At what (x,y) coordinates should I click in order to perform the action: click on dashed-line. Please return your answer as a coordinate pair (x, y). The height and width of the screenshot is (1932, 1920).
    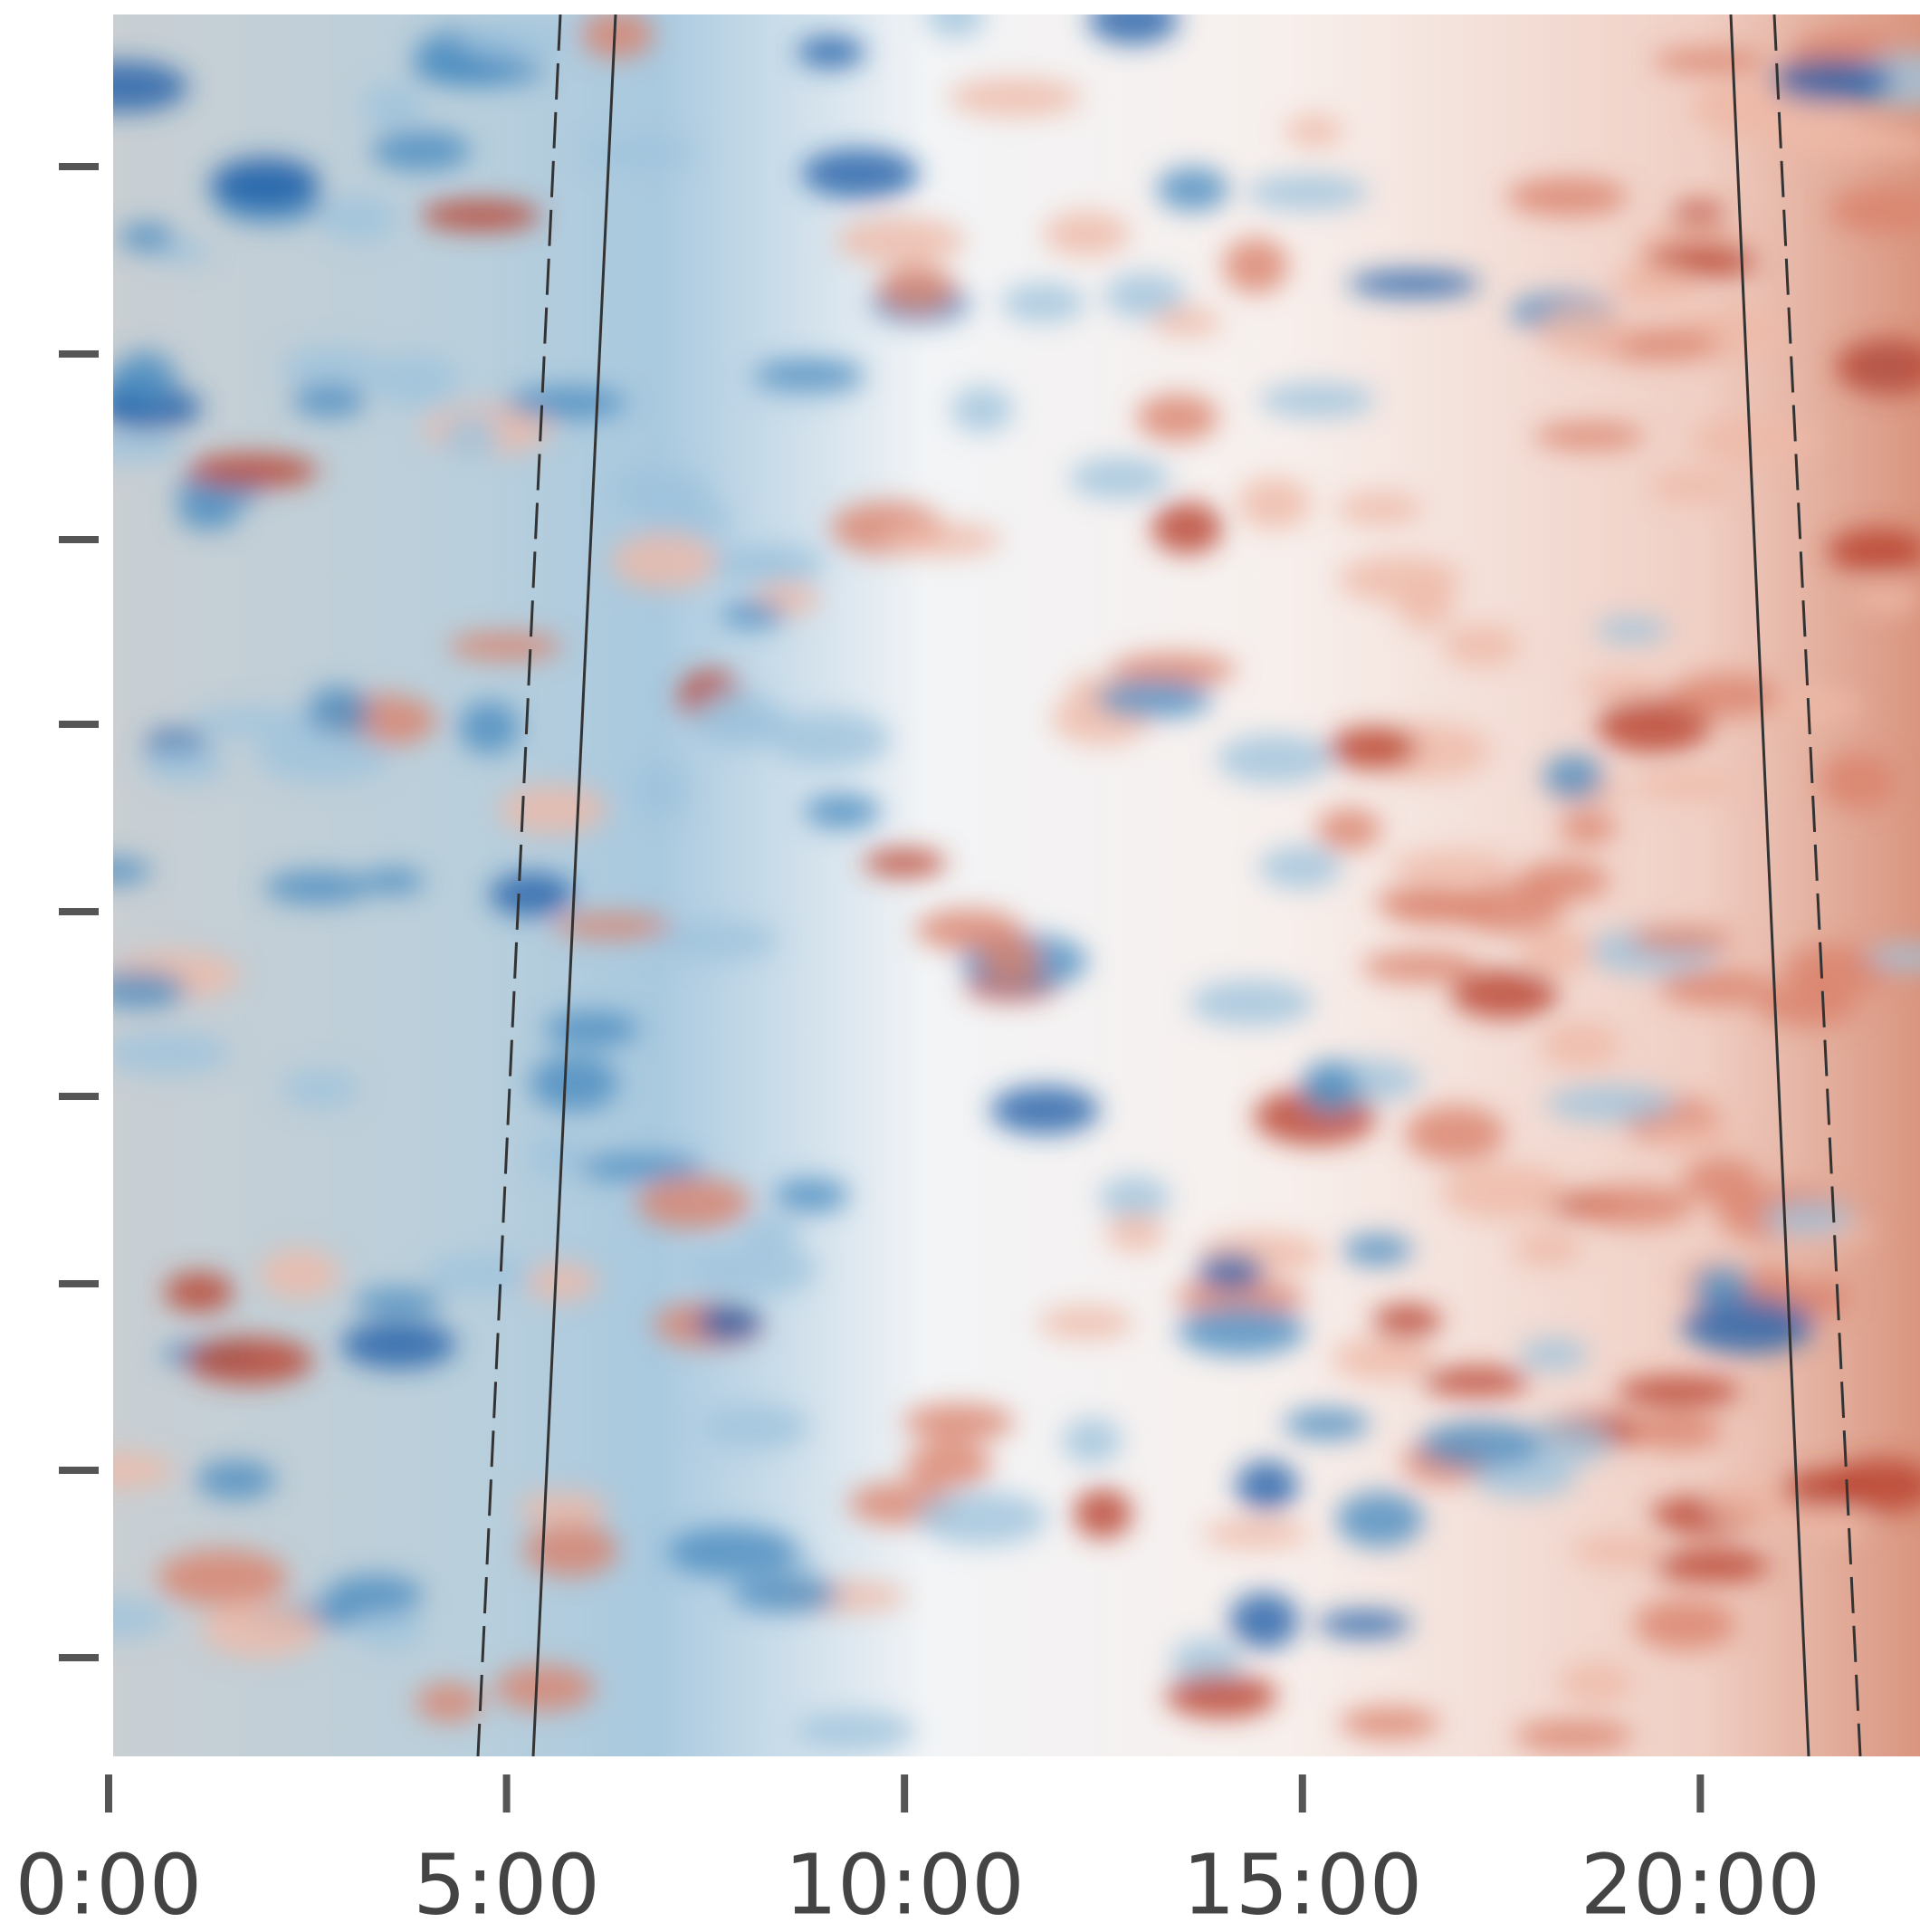
    Looking at the image, I should click on (1817, 885).